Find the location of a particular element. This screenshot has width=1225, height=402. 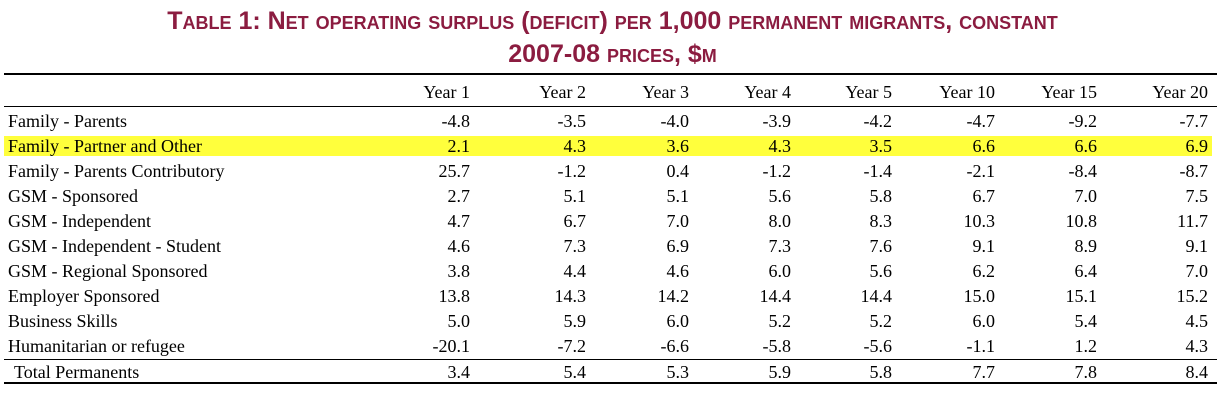

row-label: GSM - Independent is located at coordinates (79, 221).